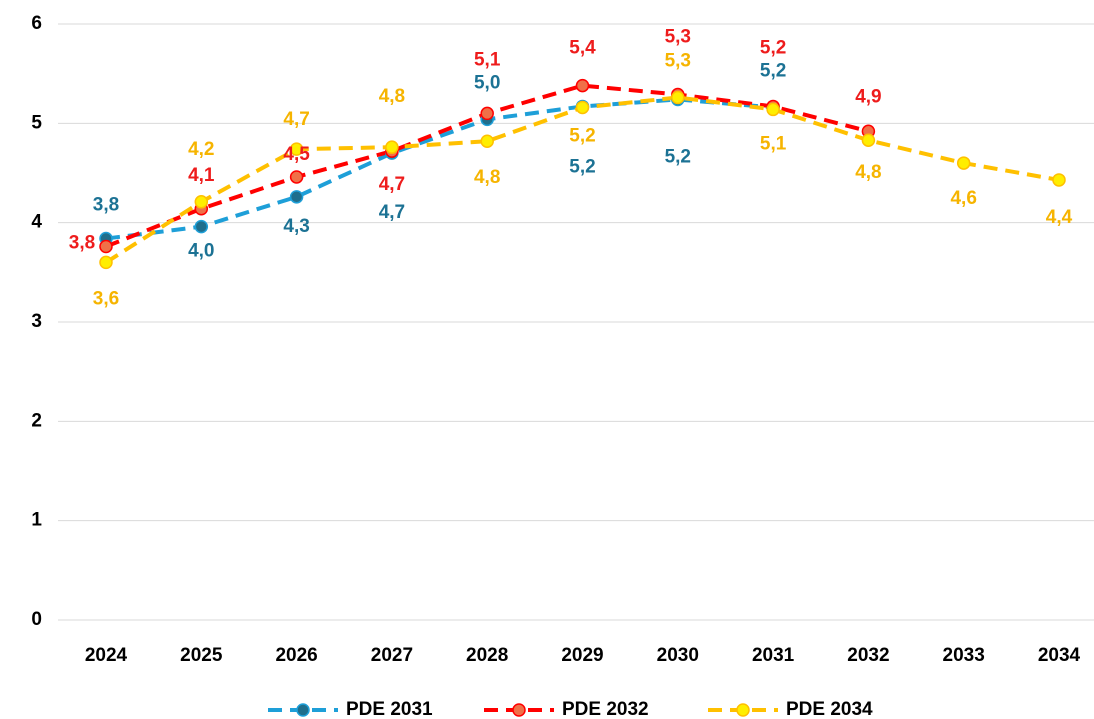 The height and width of the screenshot is (719, 1094). I want to click on data-label: 4,1, so click(201, 175).